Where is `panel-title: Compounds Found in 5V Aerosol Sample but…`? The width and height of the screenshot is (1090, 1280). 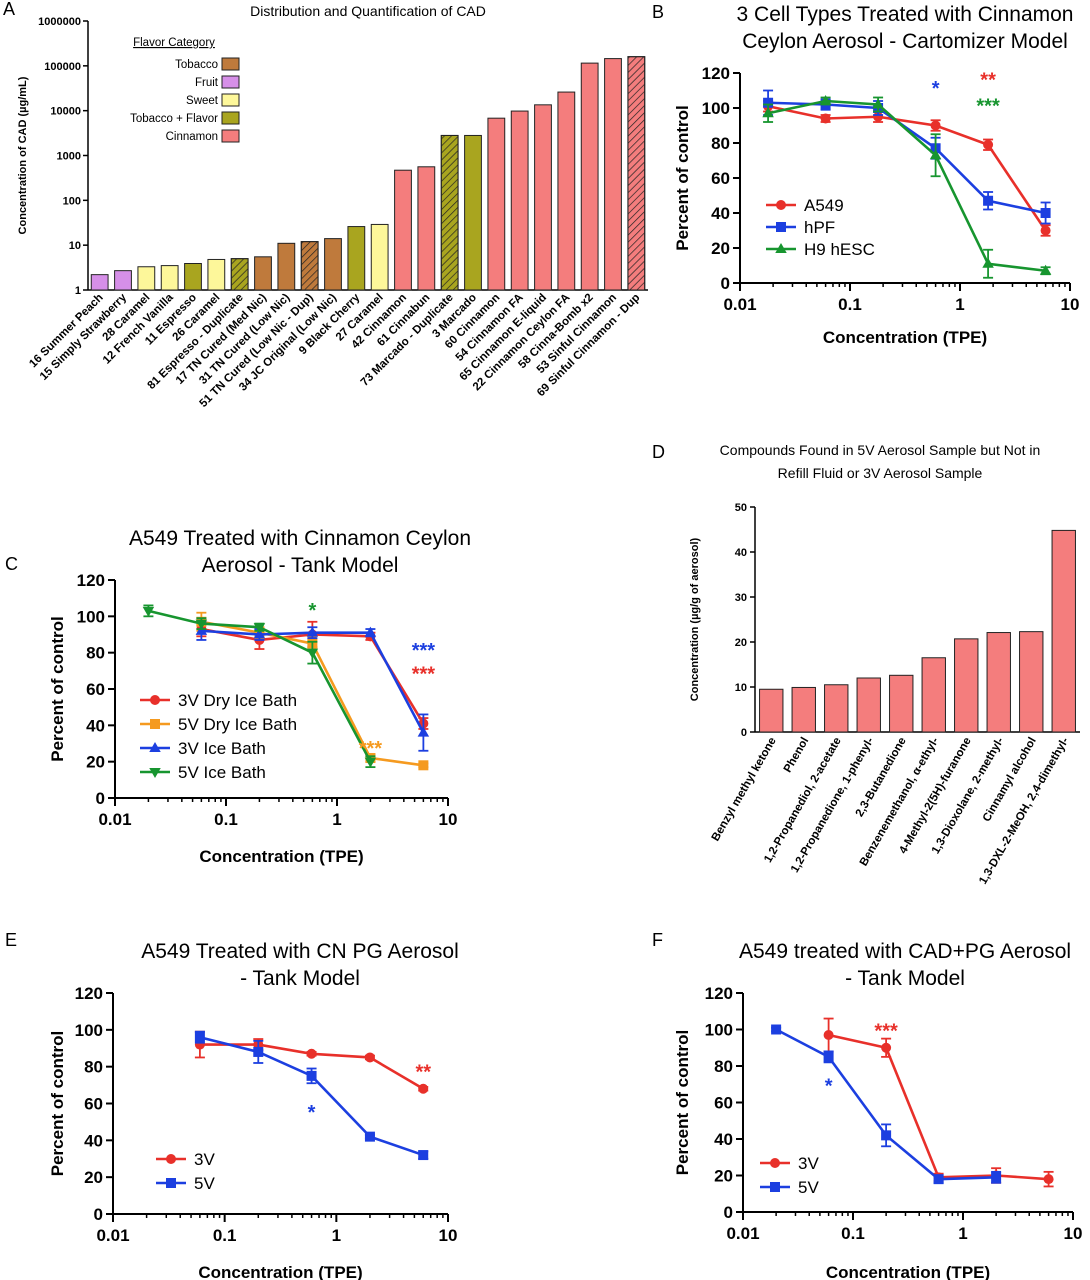
panel-title: Compounds Found in 5V Aerosol Sample but… is located at coordinates (880, 450).